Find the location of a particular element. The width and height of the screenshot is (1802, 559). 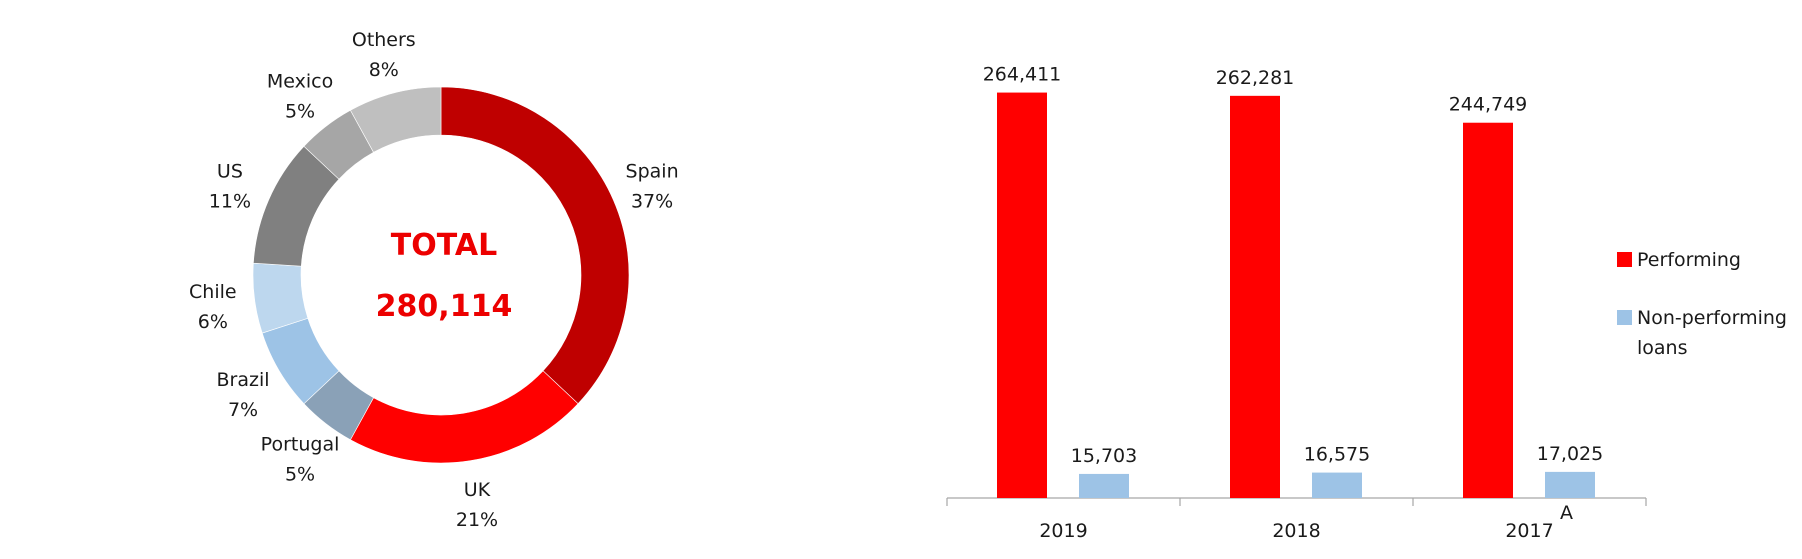

bar-value-label: 244,749 is located at coordinates (1488, 105).